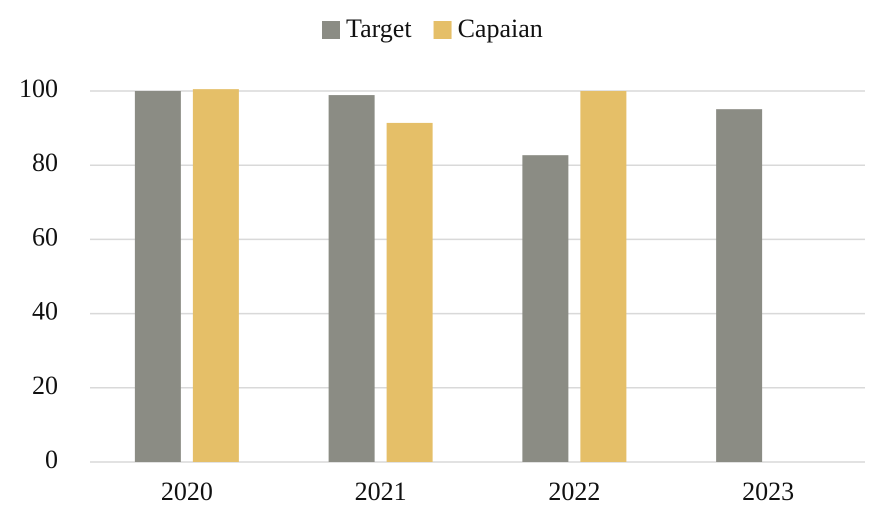 This screenshot has height=518, width=886. What do you see at coordinates (574, 491) in the screenshot?
I see `x-tick-label: 2022` at bounding box center [574, 491].